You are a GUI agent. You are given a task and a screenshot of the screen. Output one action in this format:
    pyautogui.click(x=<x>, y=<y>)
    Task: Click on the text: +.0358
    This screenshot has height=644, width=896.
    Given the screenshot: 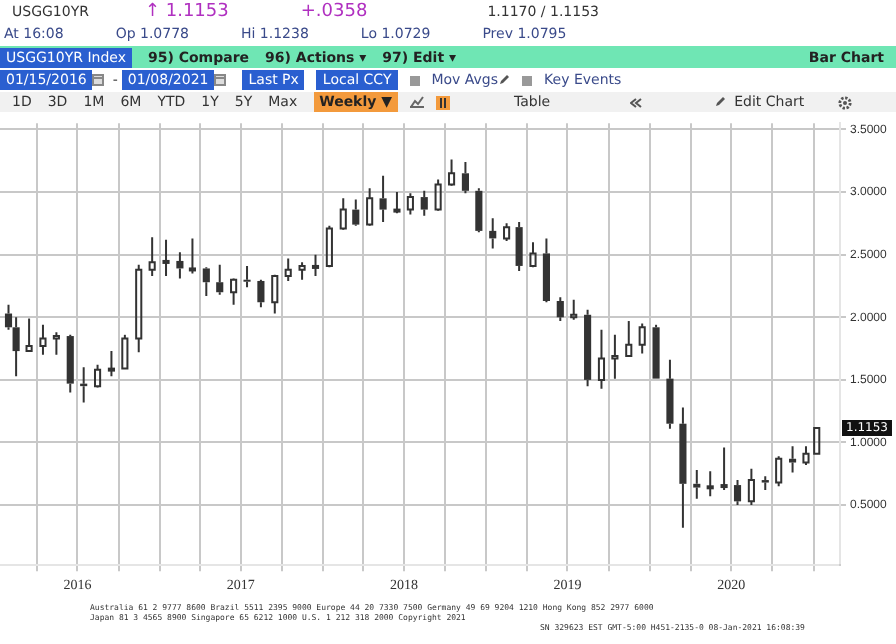 What is the action you would take?
    pyautogui.click(x=334, y=12)
    